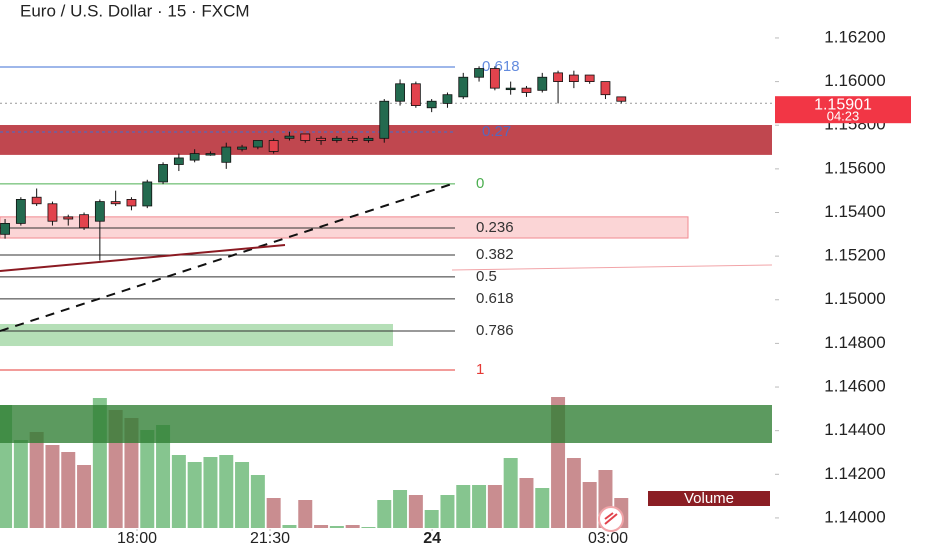  I want to click on fib-label: 0.786, so click(495, 330).